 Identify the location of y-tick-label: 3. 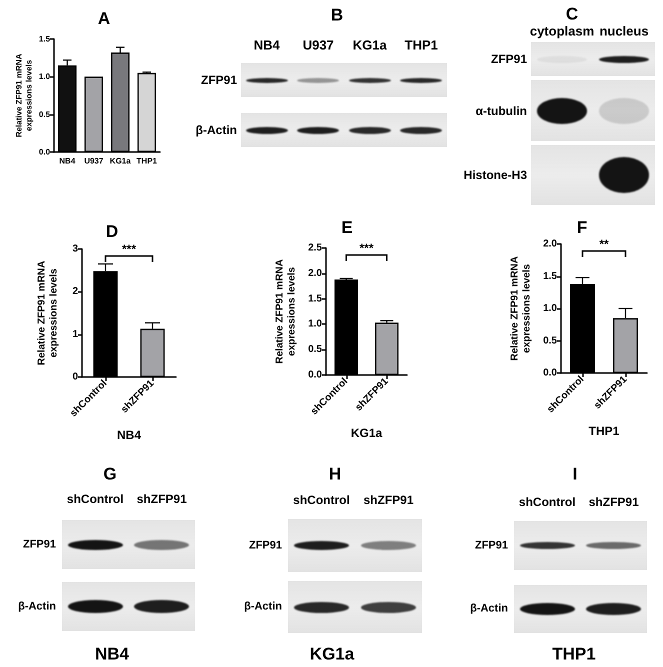
(75, 249).